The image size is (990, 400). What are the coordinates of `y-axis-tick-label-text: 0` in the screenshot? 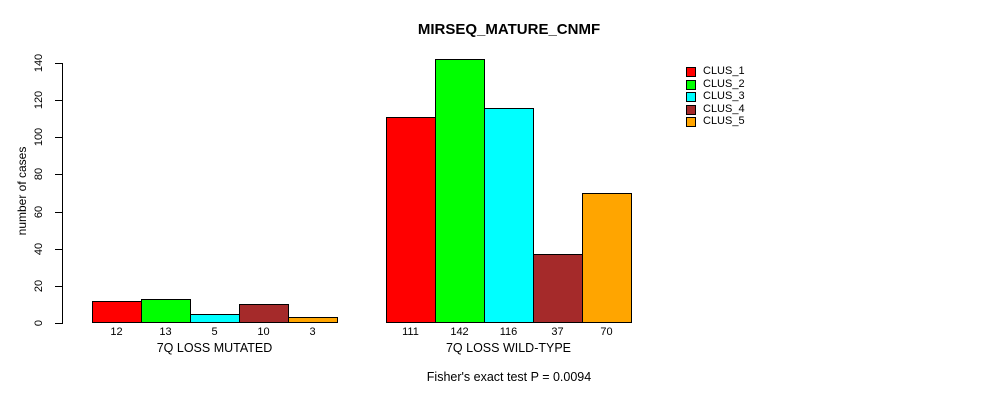 It's located at (39, 323).